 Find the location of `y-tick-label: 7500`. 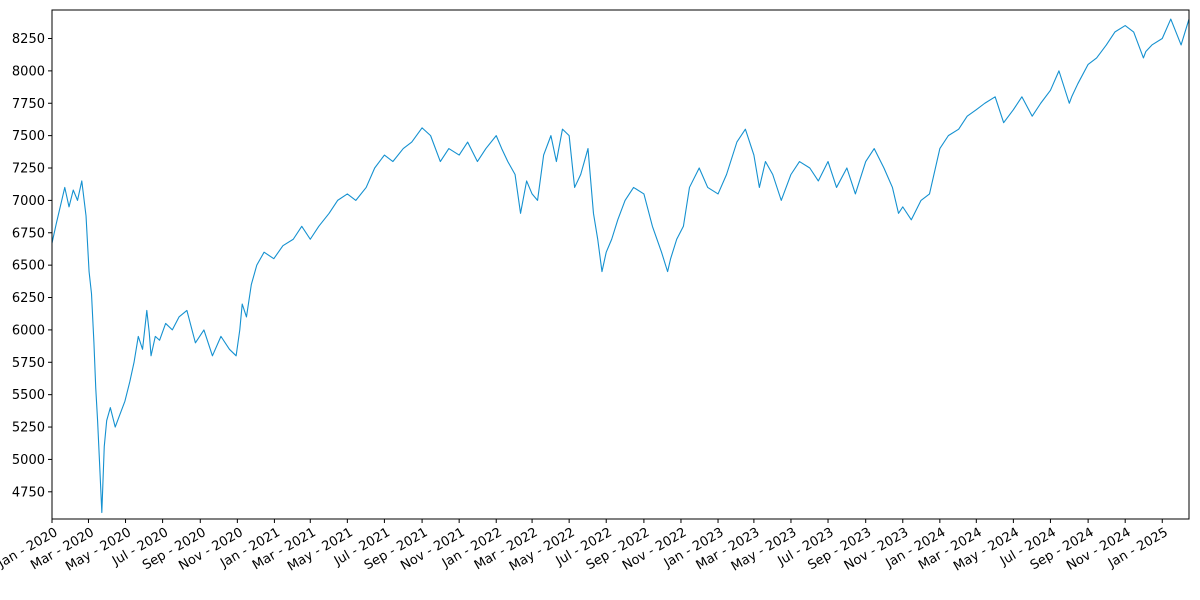

y-tick-label: 7500 is located at coordinates (28, 136).